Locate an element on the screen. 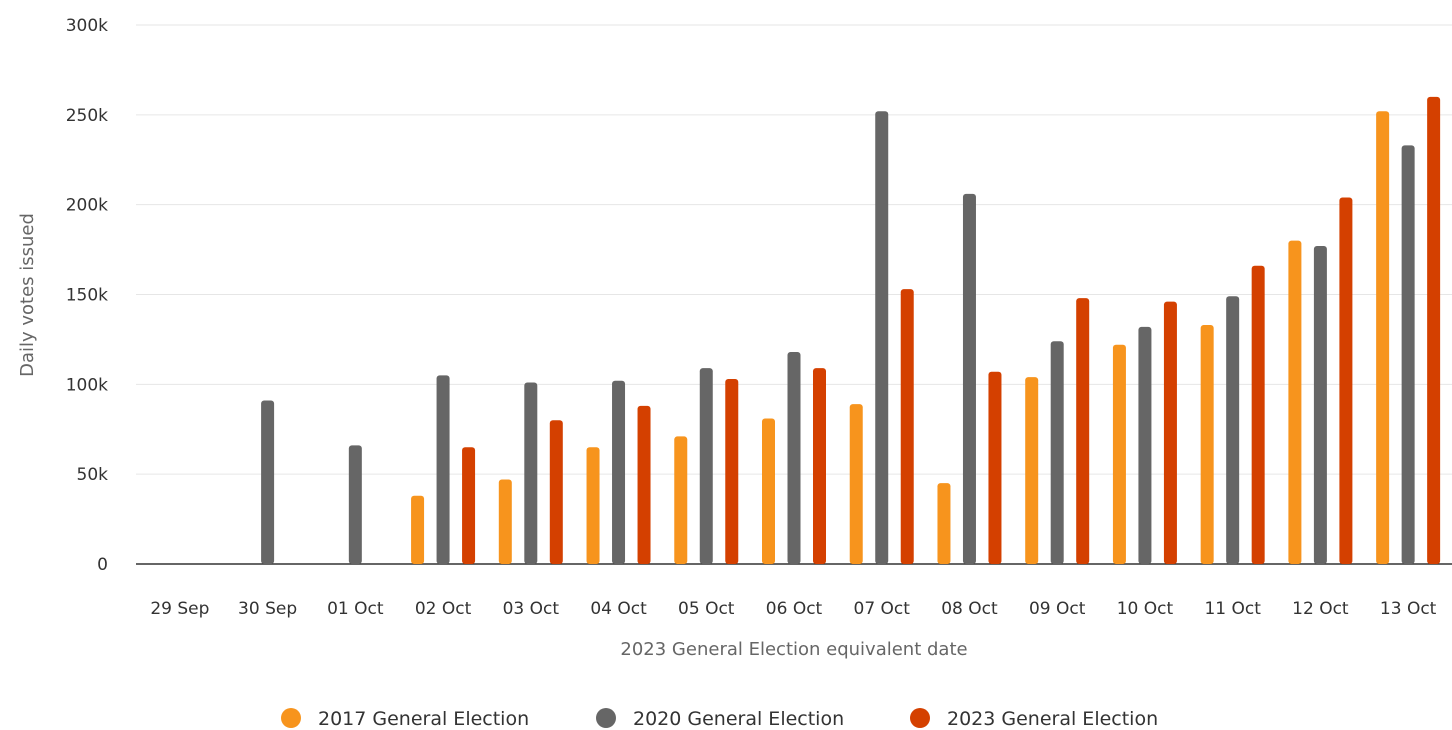 The image size is (1452, 730). bar-2017-13-Oct is located at coordinates (1383, 338).